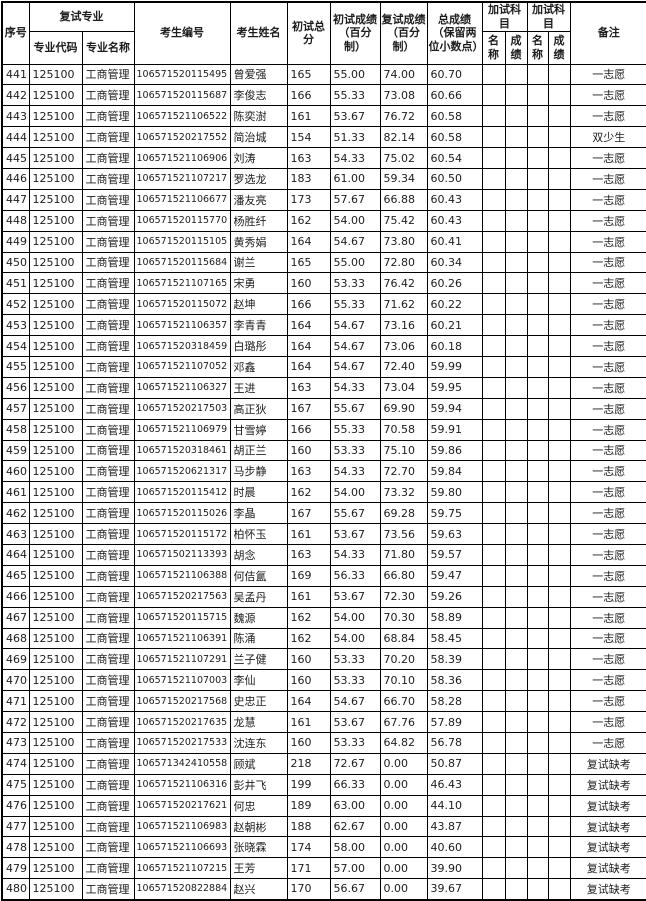 This screenshot has height=901, width=646. Describe the element at coordinates (15, 325) in the screenshot. I see `cell-serial: 453` at that location.